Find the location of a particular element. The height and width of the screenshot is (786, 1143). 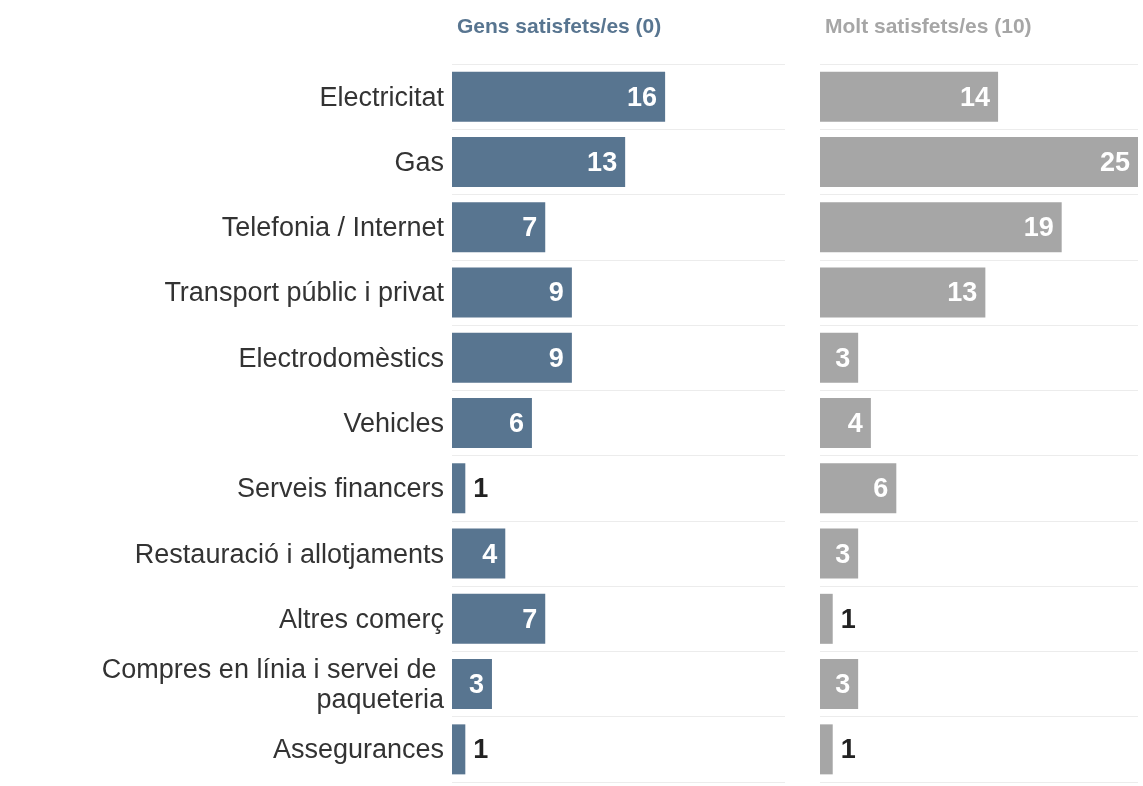

y-tick-label: Restauració i allotjaments is located at coordinates (289, 553).